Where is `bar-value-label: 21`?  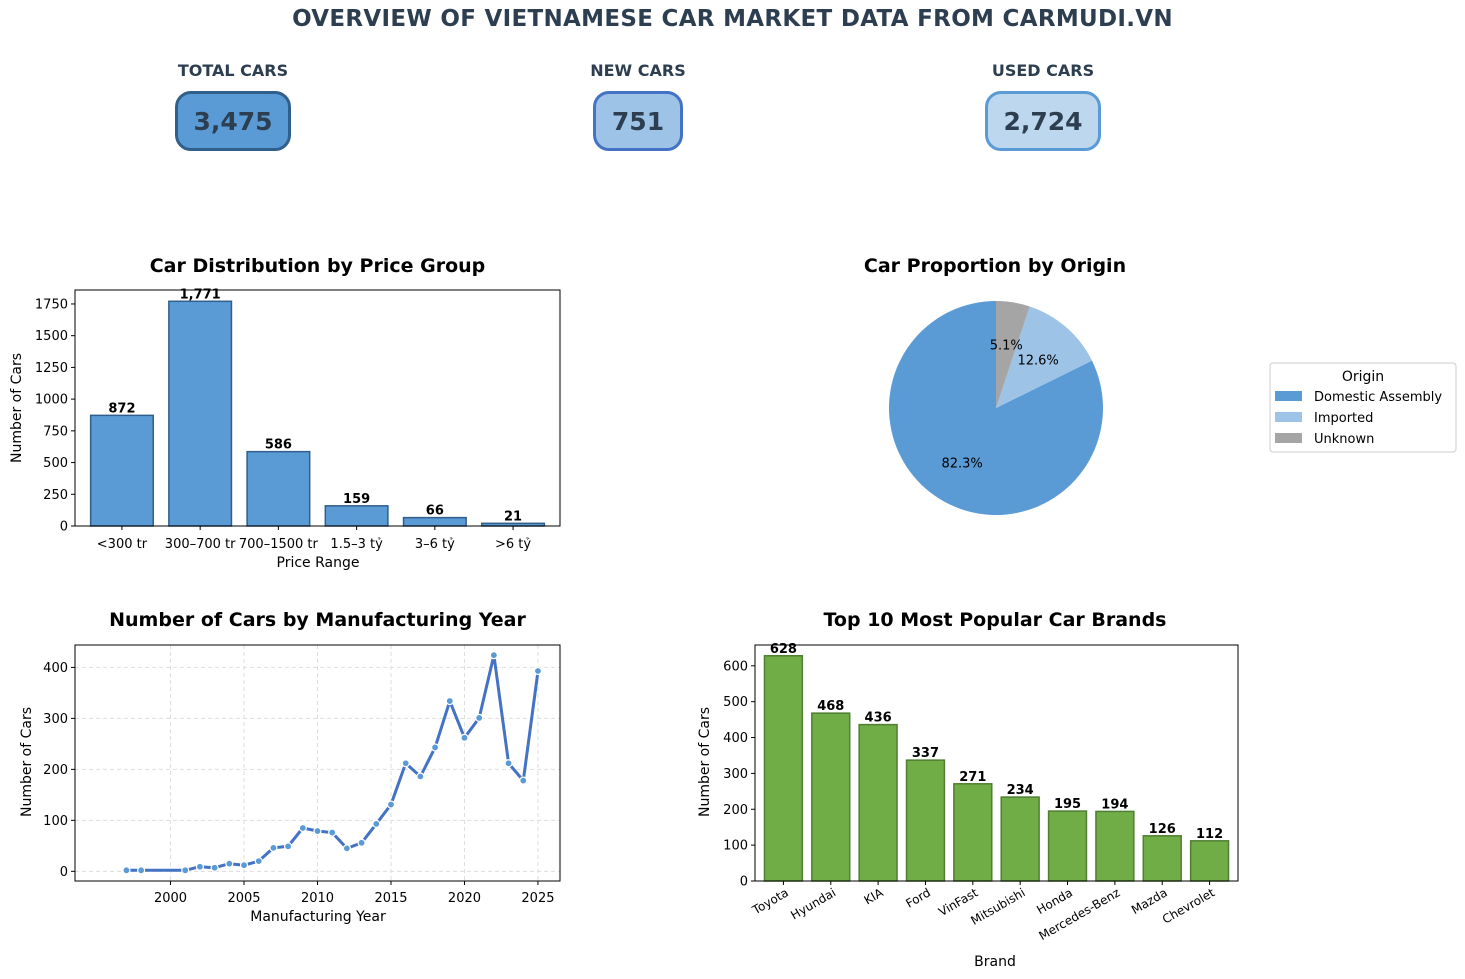
bar-value-label: 21 is located at coordinates (513, 516).